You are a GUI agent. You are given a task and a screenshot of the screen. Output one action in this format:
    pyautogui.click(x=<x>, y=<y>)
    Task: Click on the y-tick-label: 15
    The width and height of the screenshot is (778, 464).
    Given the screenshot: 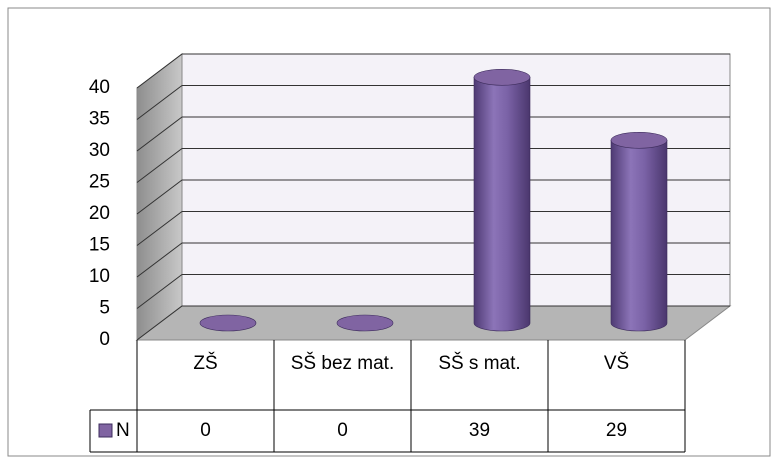 What is the action you would take?
    pyautogui.click(x=99, y=245)
    